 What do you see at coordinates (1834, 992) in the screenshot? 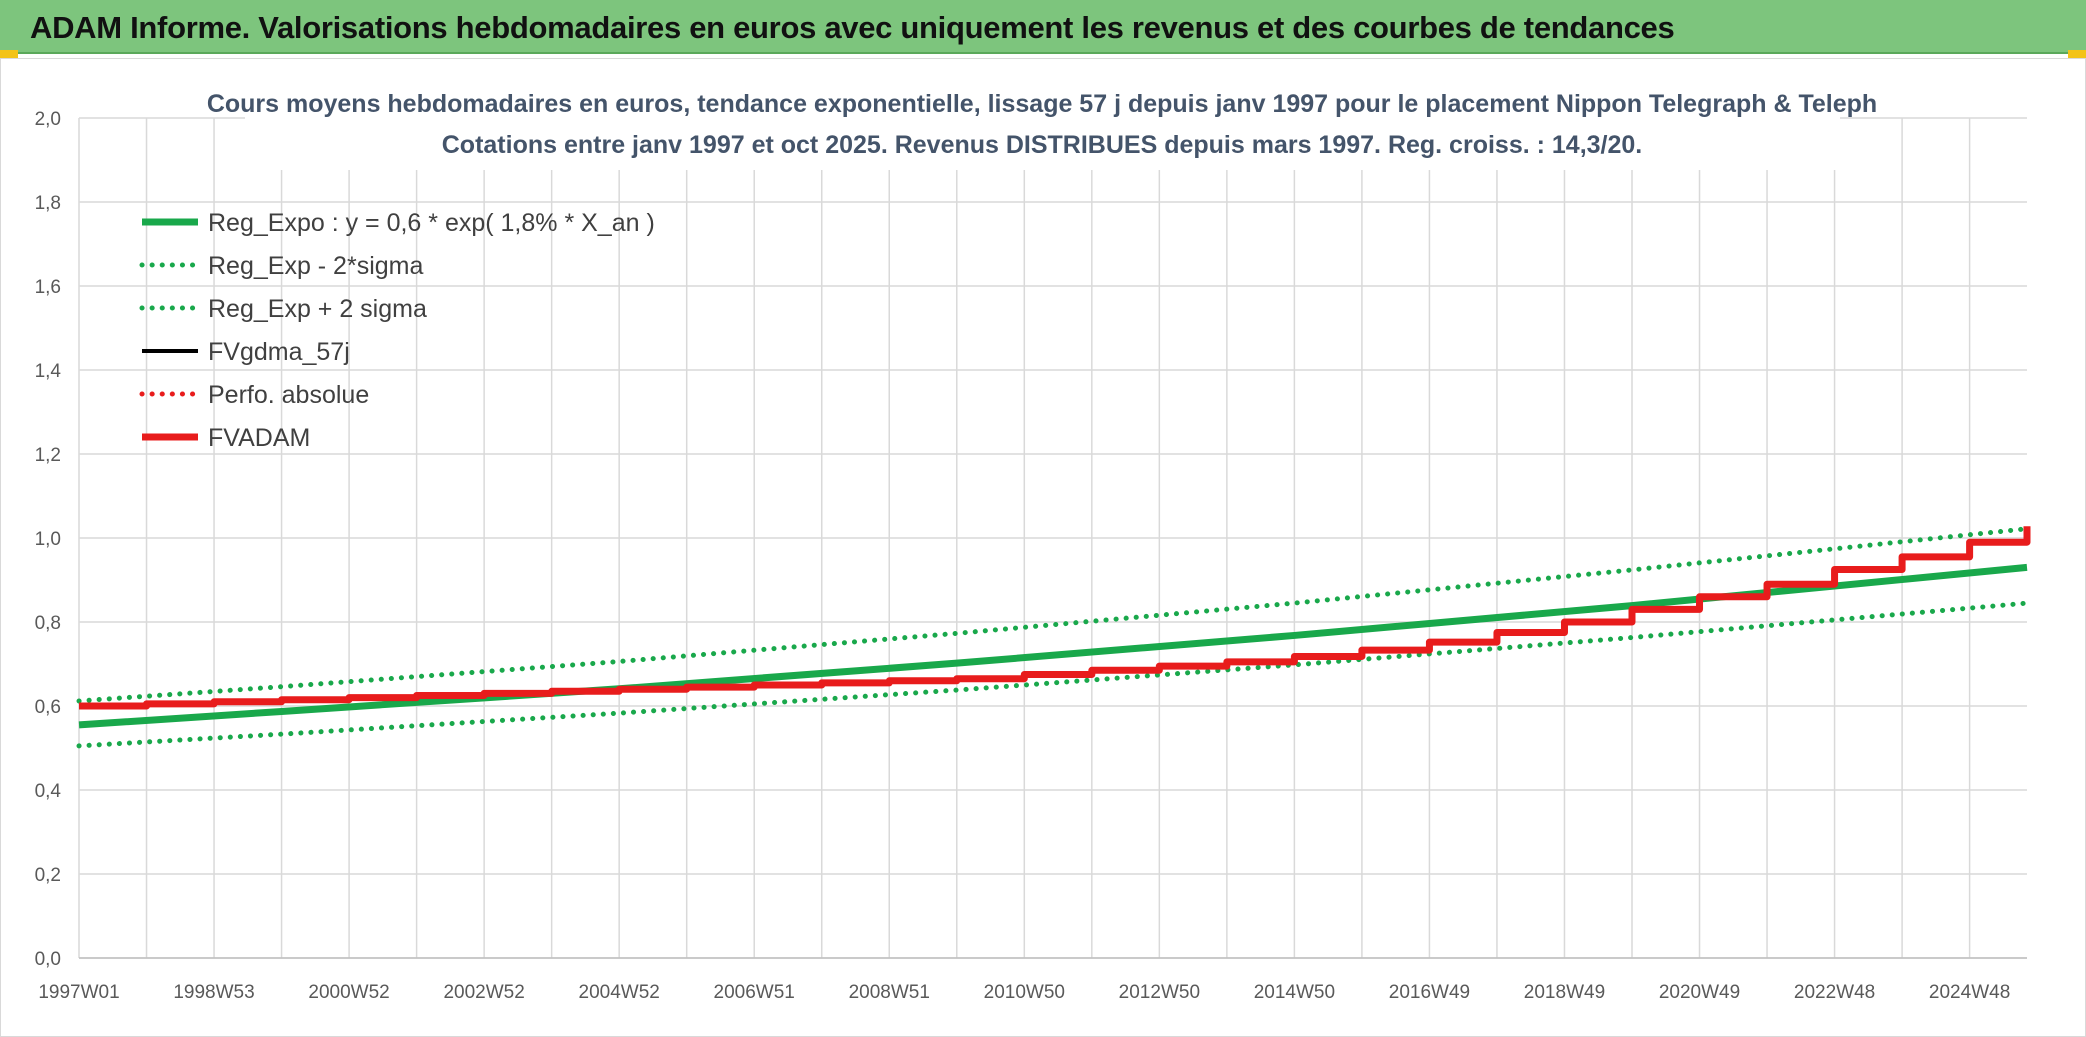
I see `x-tick-label: 2022W48` at bounding box center [1834, 992].